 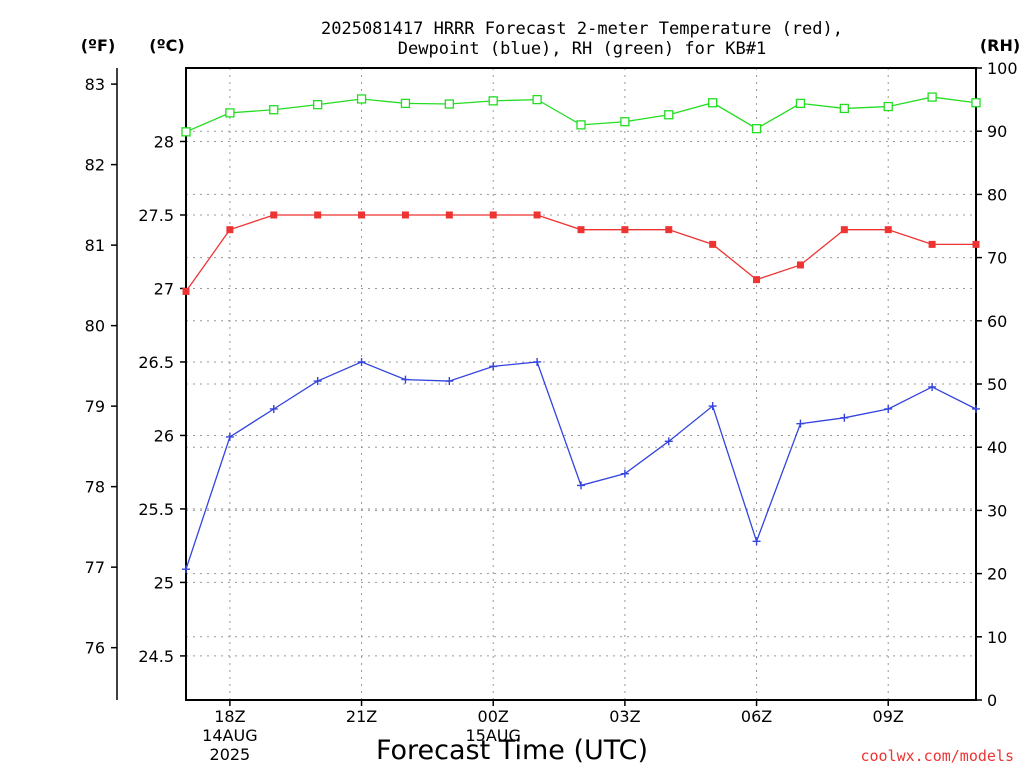 I want to click on celsius-tick-label: 26, so click(x=164, y=435).